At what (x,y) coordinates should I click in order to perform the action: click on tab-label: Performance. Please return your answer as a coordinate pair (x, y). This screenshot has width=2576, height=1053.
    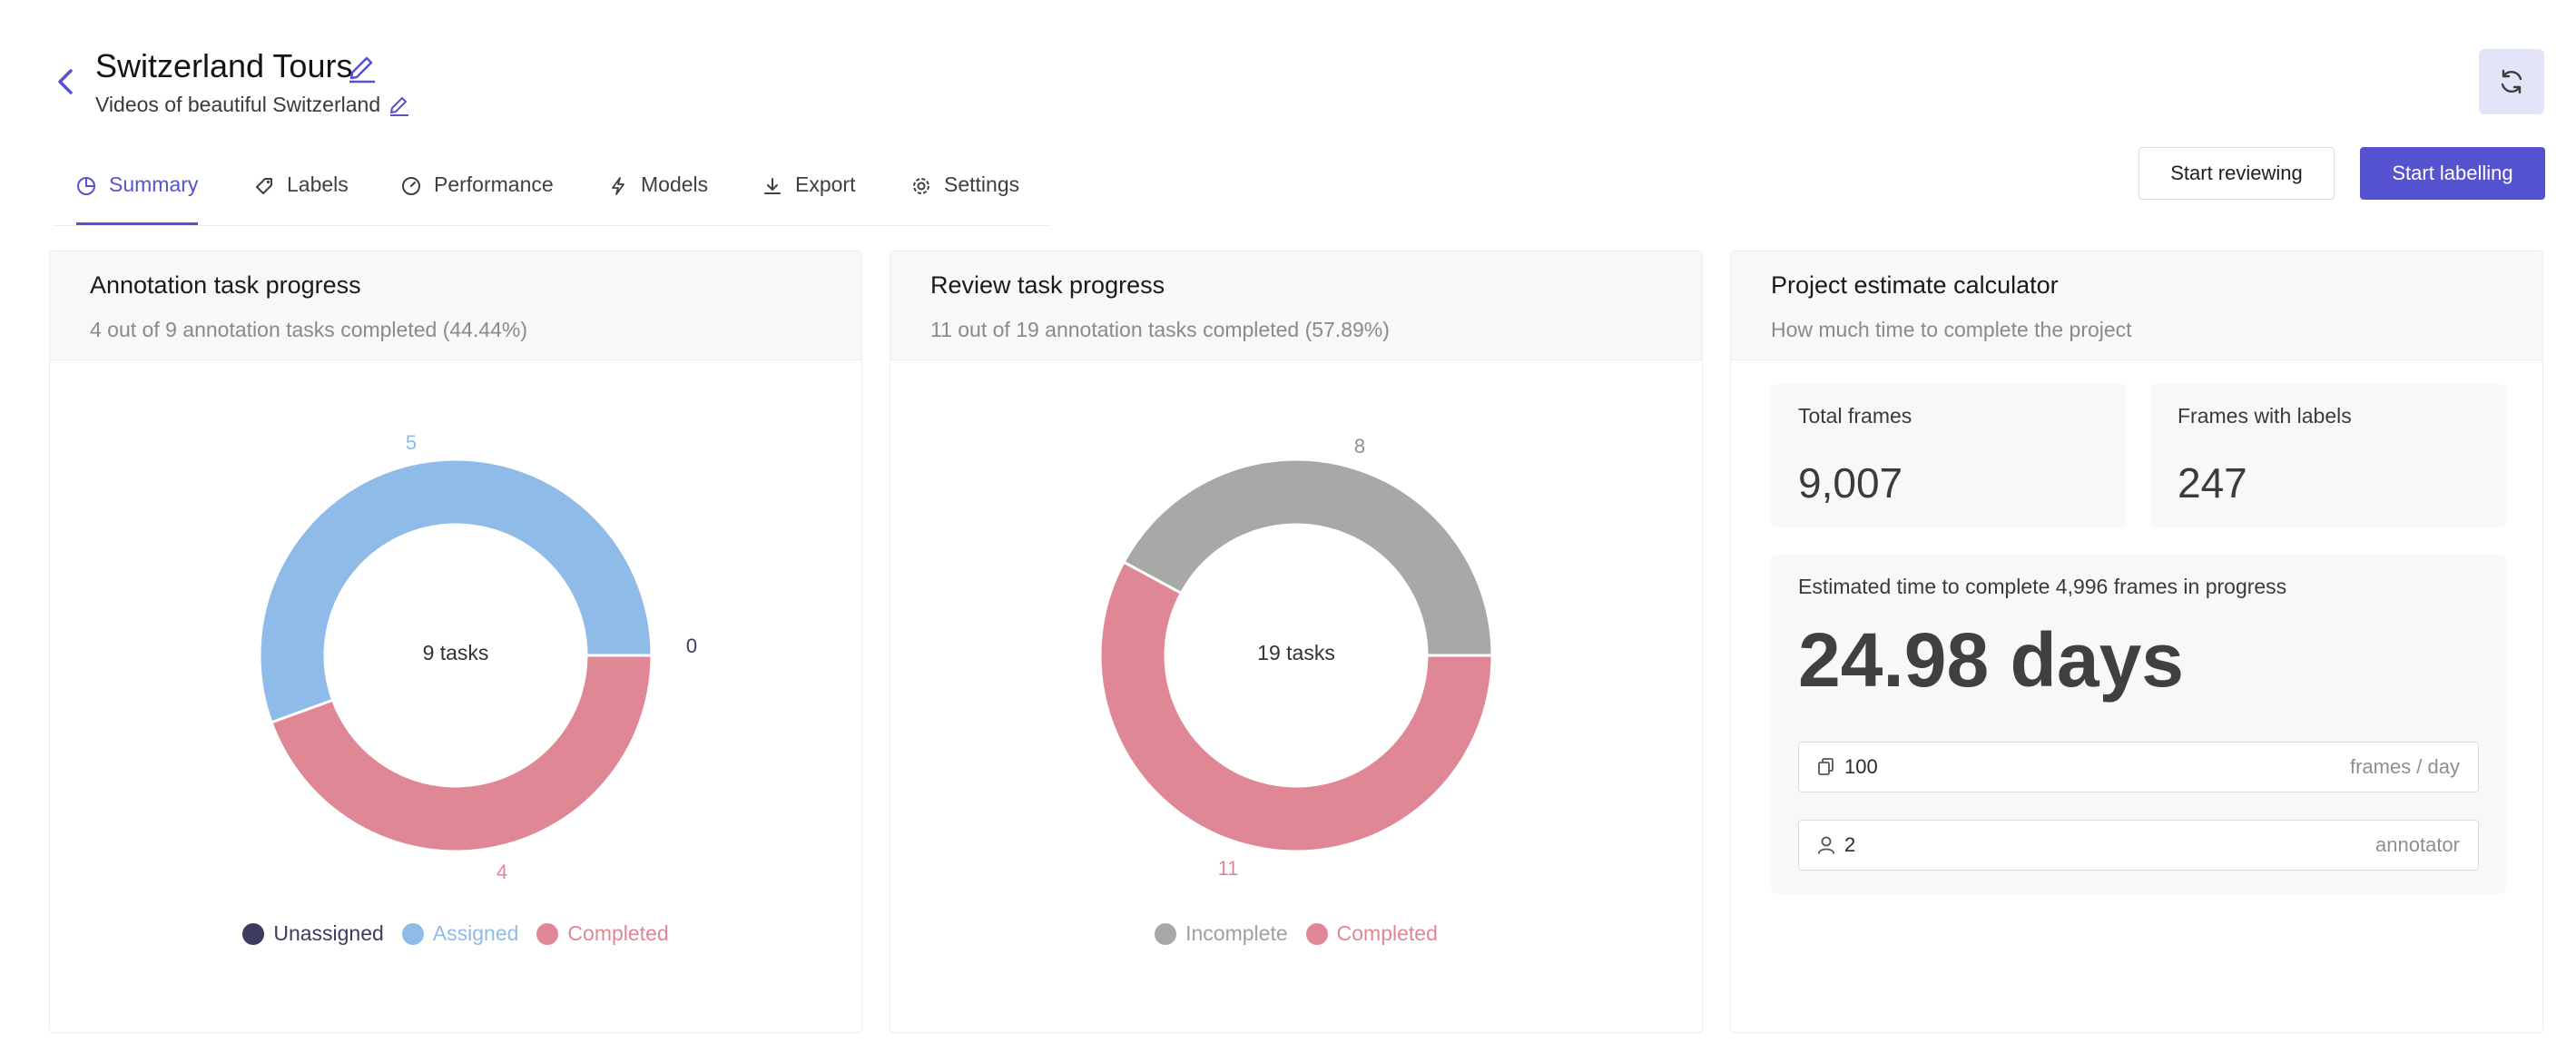
    Looking at the image, I should click on (494, 184).